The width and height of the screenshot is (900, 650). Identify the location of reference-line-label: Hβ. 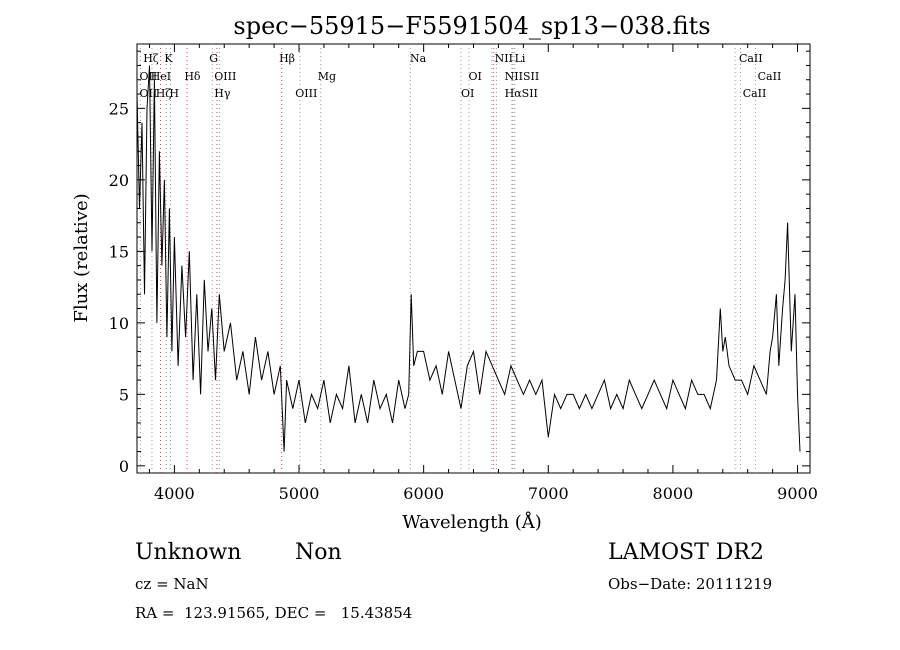
(287, 58).